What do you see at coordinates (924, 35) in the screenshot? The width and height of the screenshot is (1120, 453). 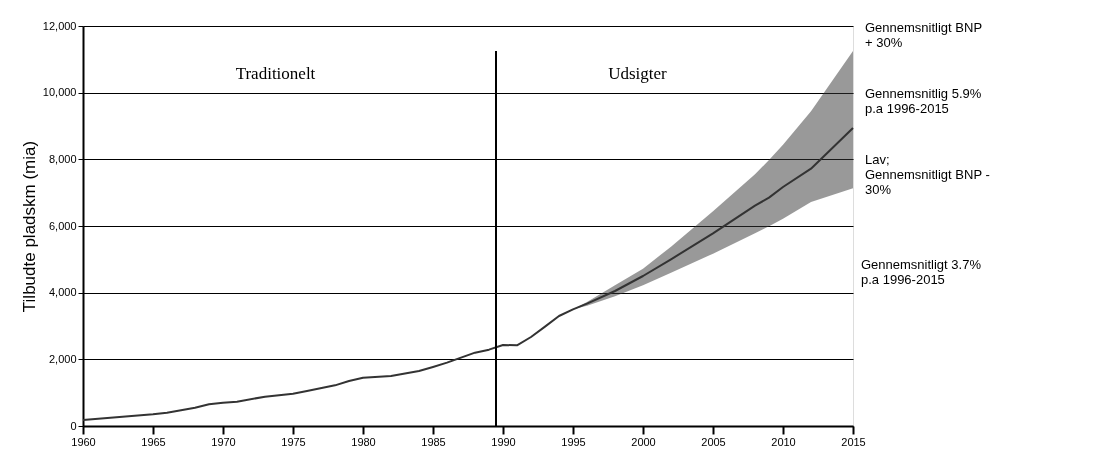 I see `text: Gennemsnitligt BNP + 30%` at bounding box center [924, 35].